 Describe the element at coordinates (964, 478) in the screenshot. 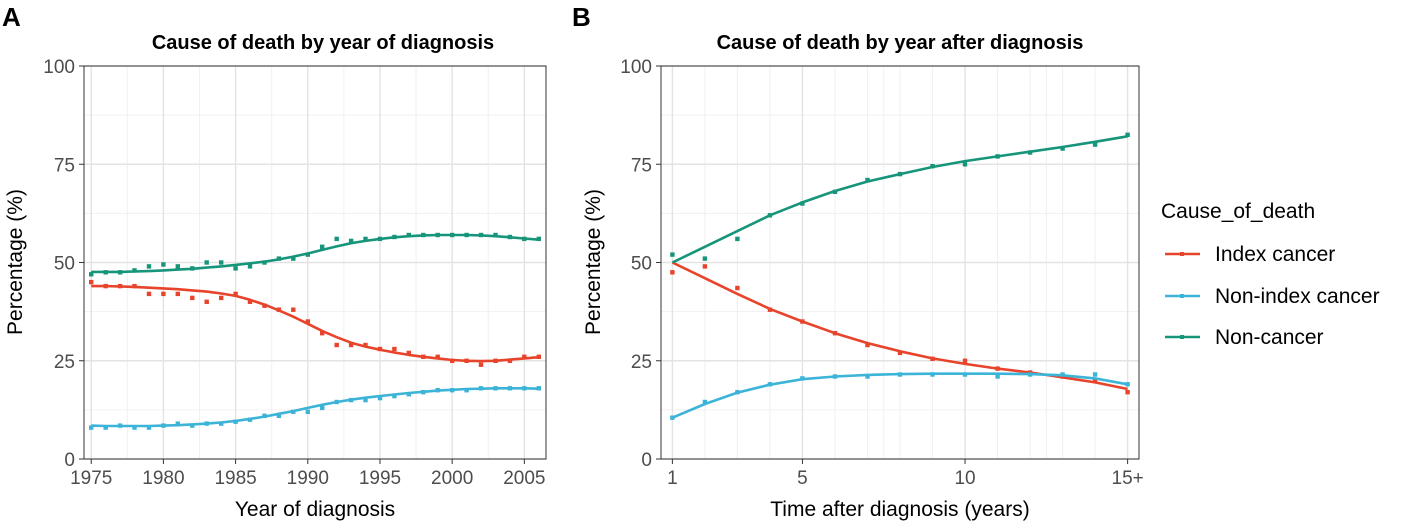

I see `x-tick-label: 10` at that location.